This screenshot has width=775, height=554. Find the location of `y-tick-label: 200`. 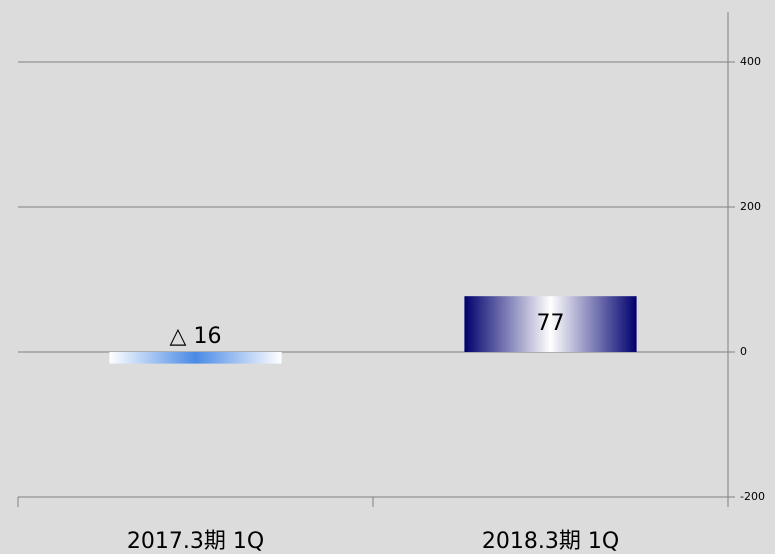

y-tick-label: 200 is located at coordinates (750, 206).